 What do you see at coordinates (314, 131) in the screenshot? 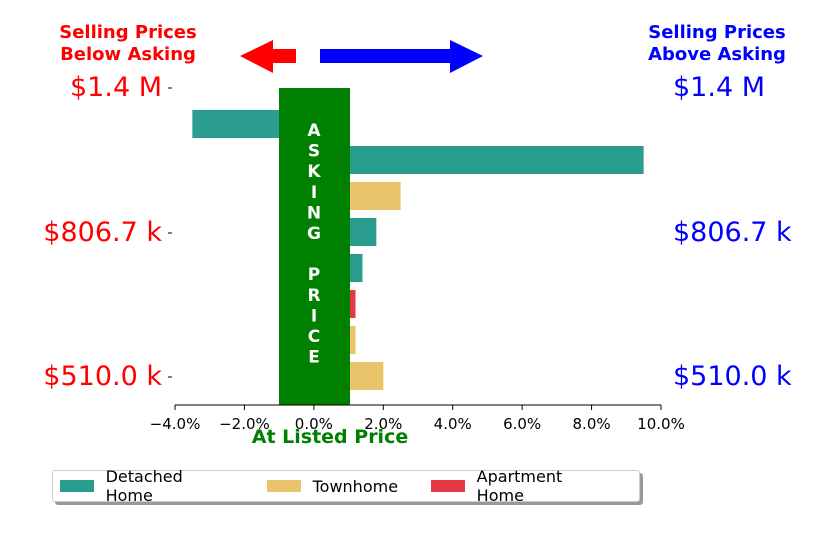
I see `asking-price-letter: A` at bounding box center [314, 131].